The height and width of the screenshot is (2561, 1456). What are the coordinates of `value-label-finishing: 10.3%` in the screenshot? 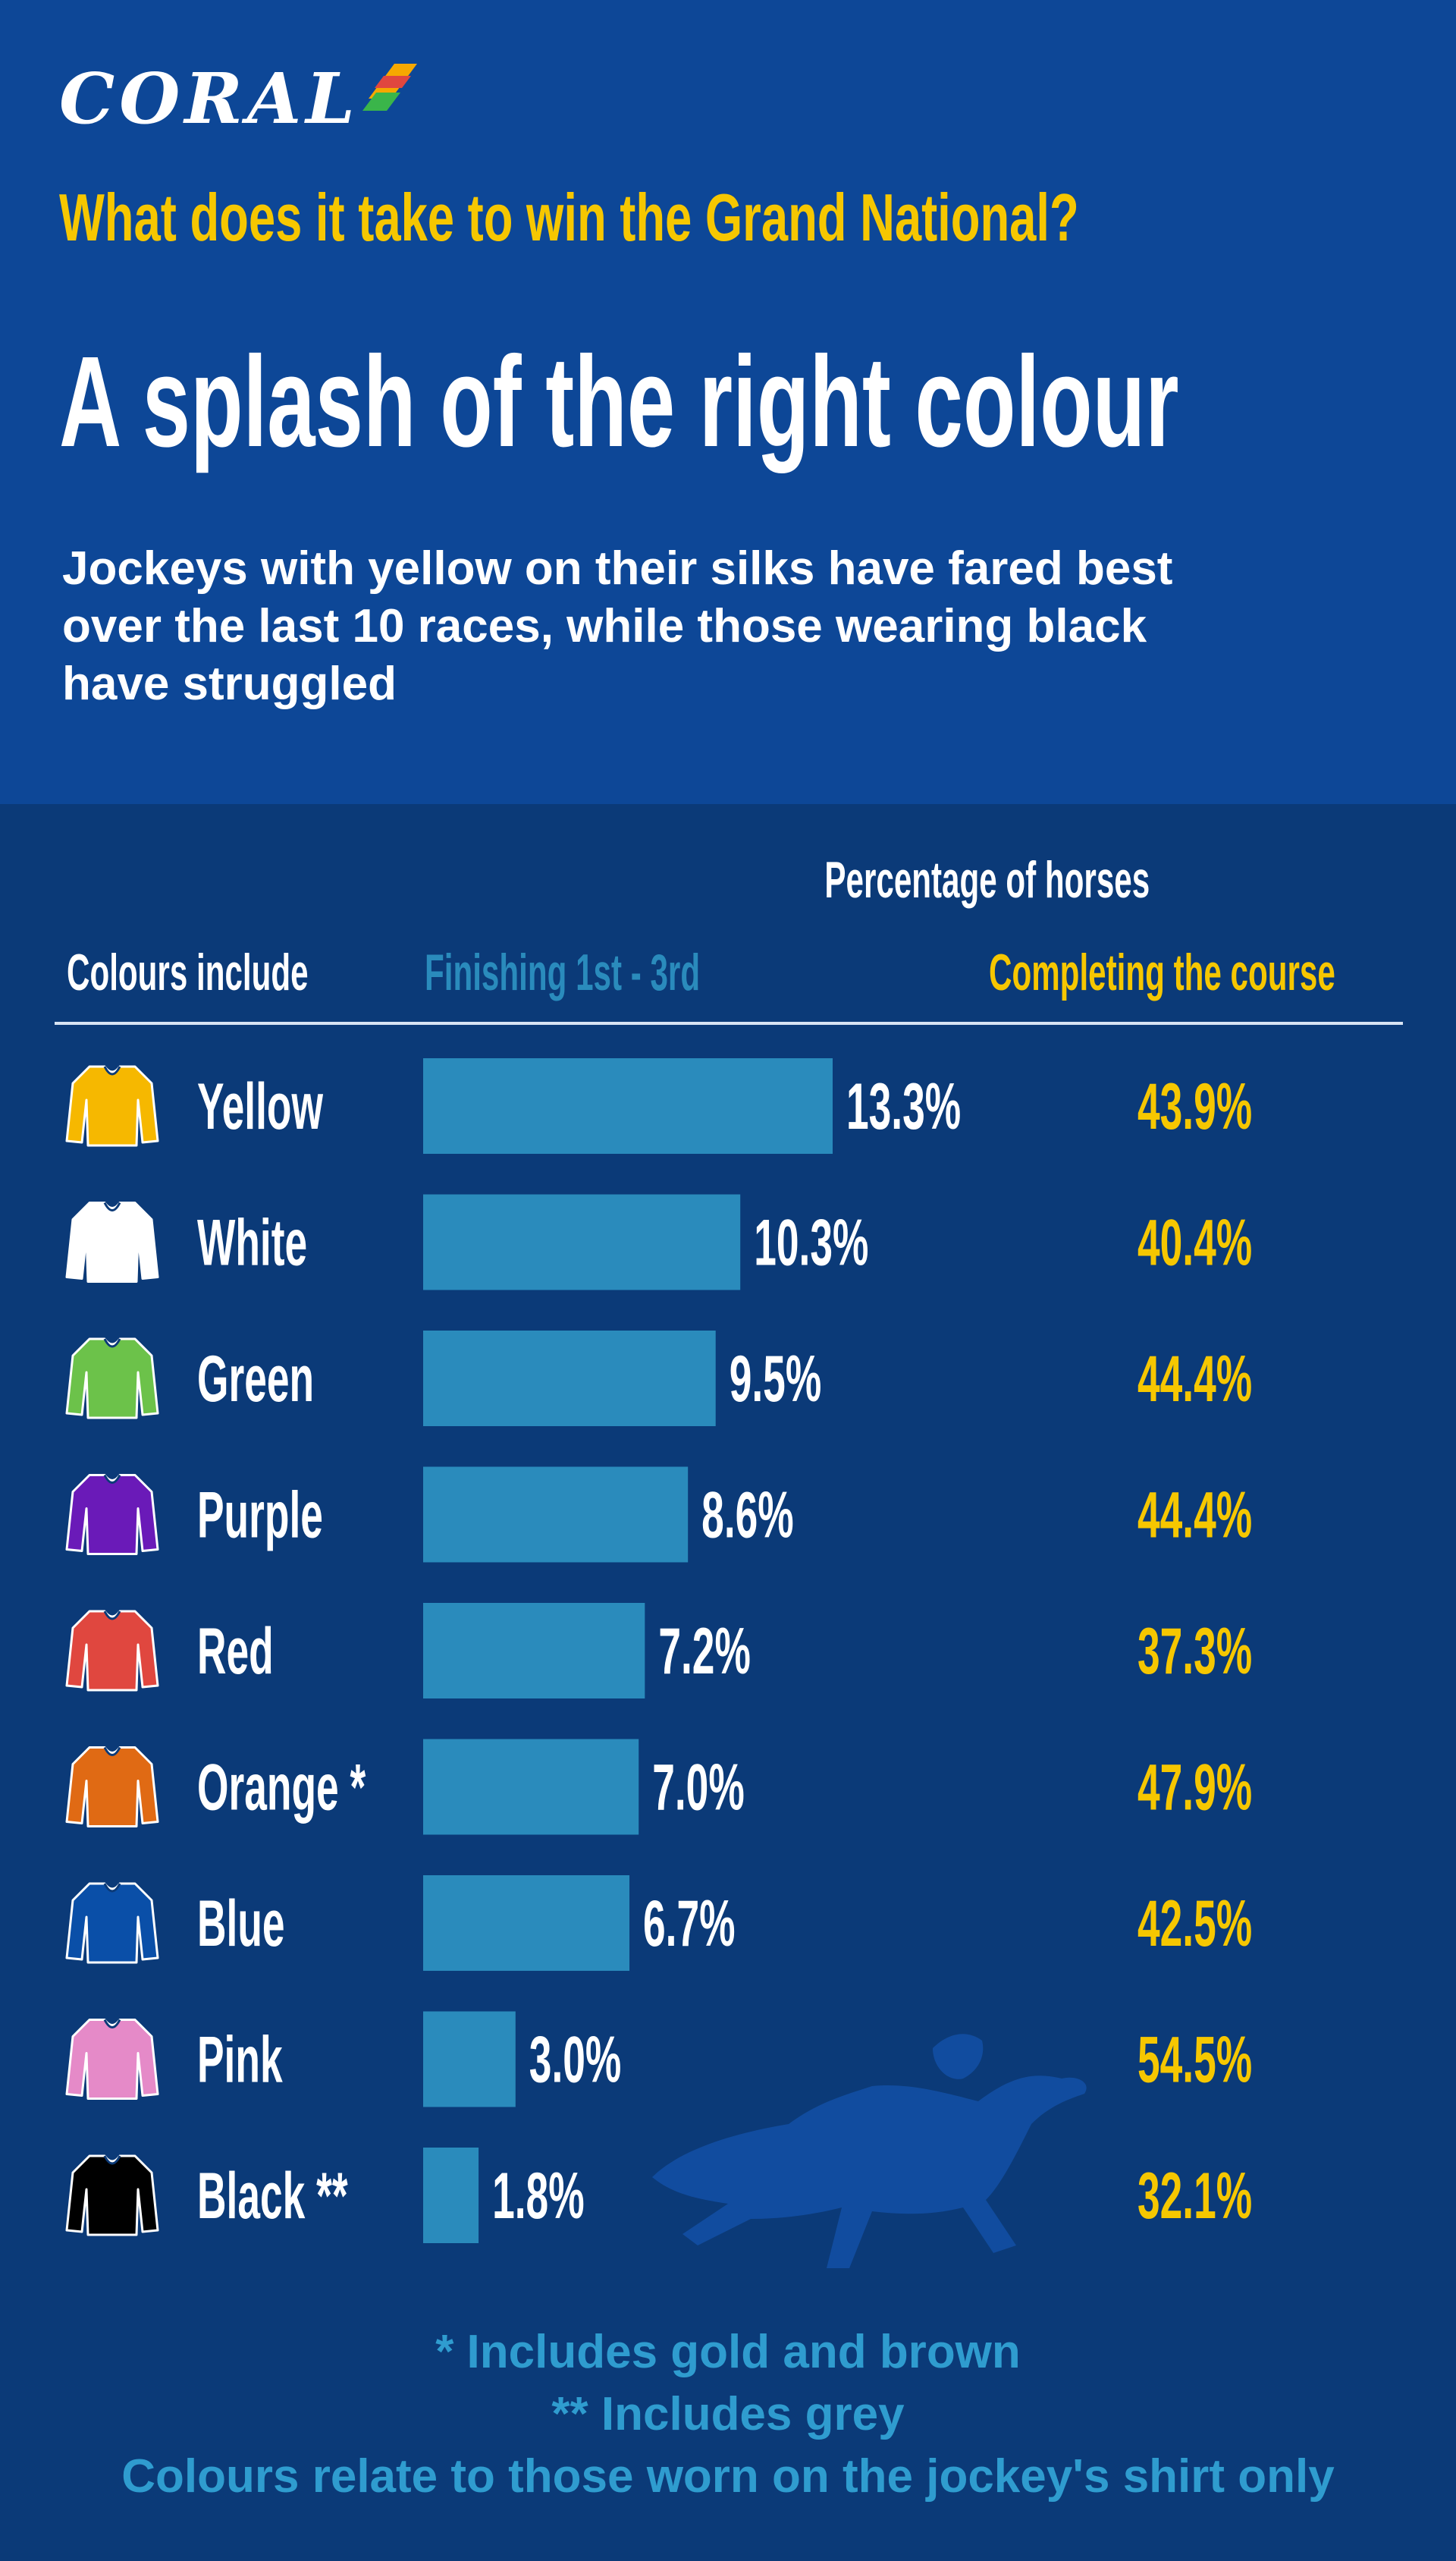 It's located at (811, 1243).